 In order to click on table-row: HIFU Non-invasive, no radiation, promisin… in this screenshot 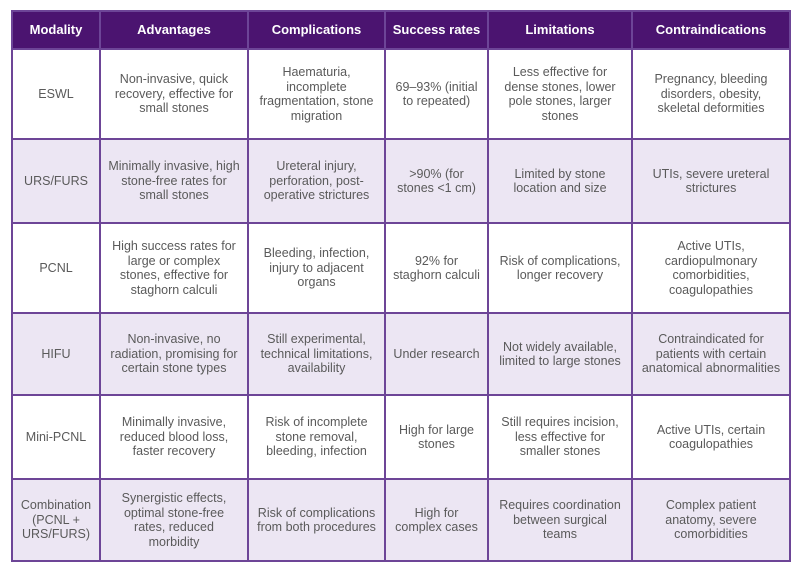, I will do `click(401, 354)`.